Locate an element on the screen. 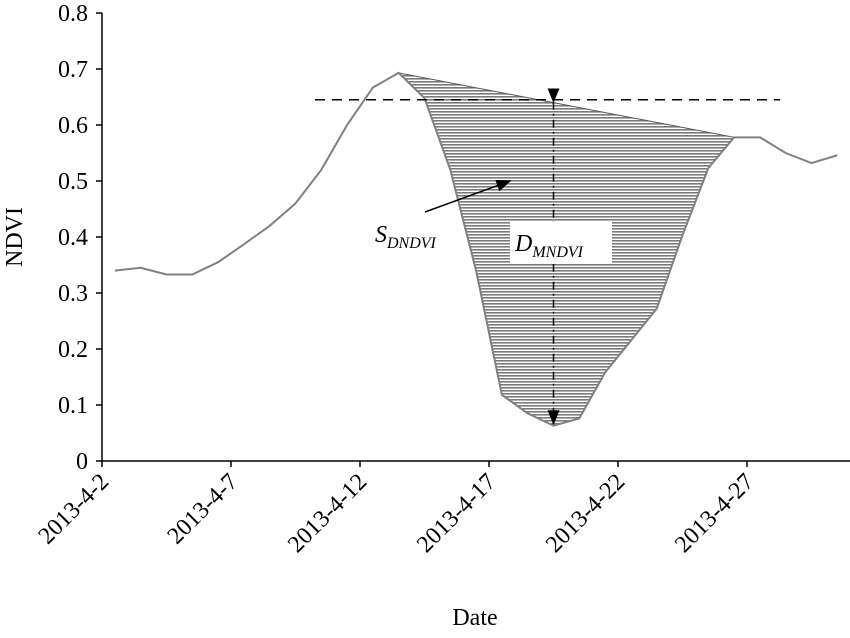  x-tick-label: 2013-4-27 is located at coordinates (714, 513).